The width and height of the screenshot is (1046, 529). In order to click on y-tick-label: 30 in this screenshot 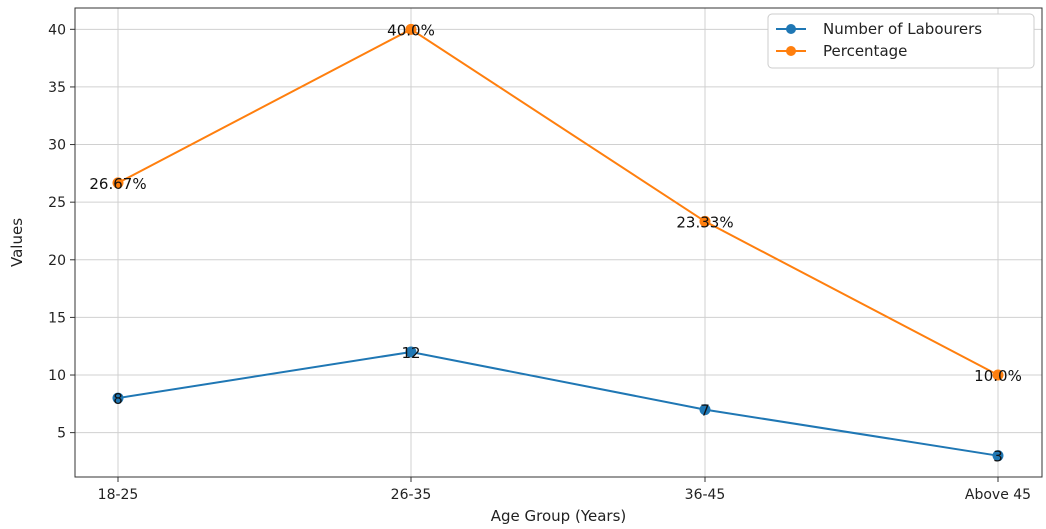, I will do `click(57, 146)`.